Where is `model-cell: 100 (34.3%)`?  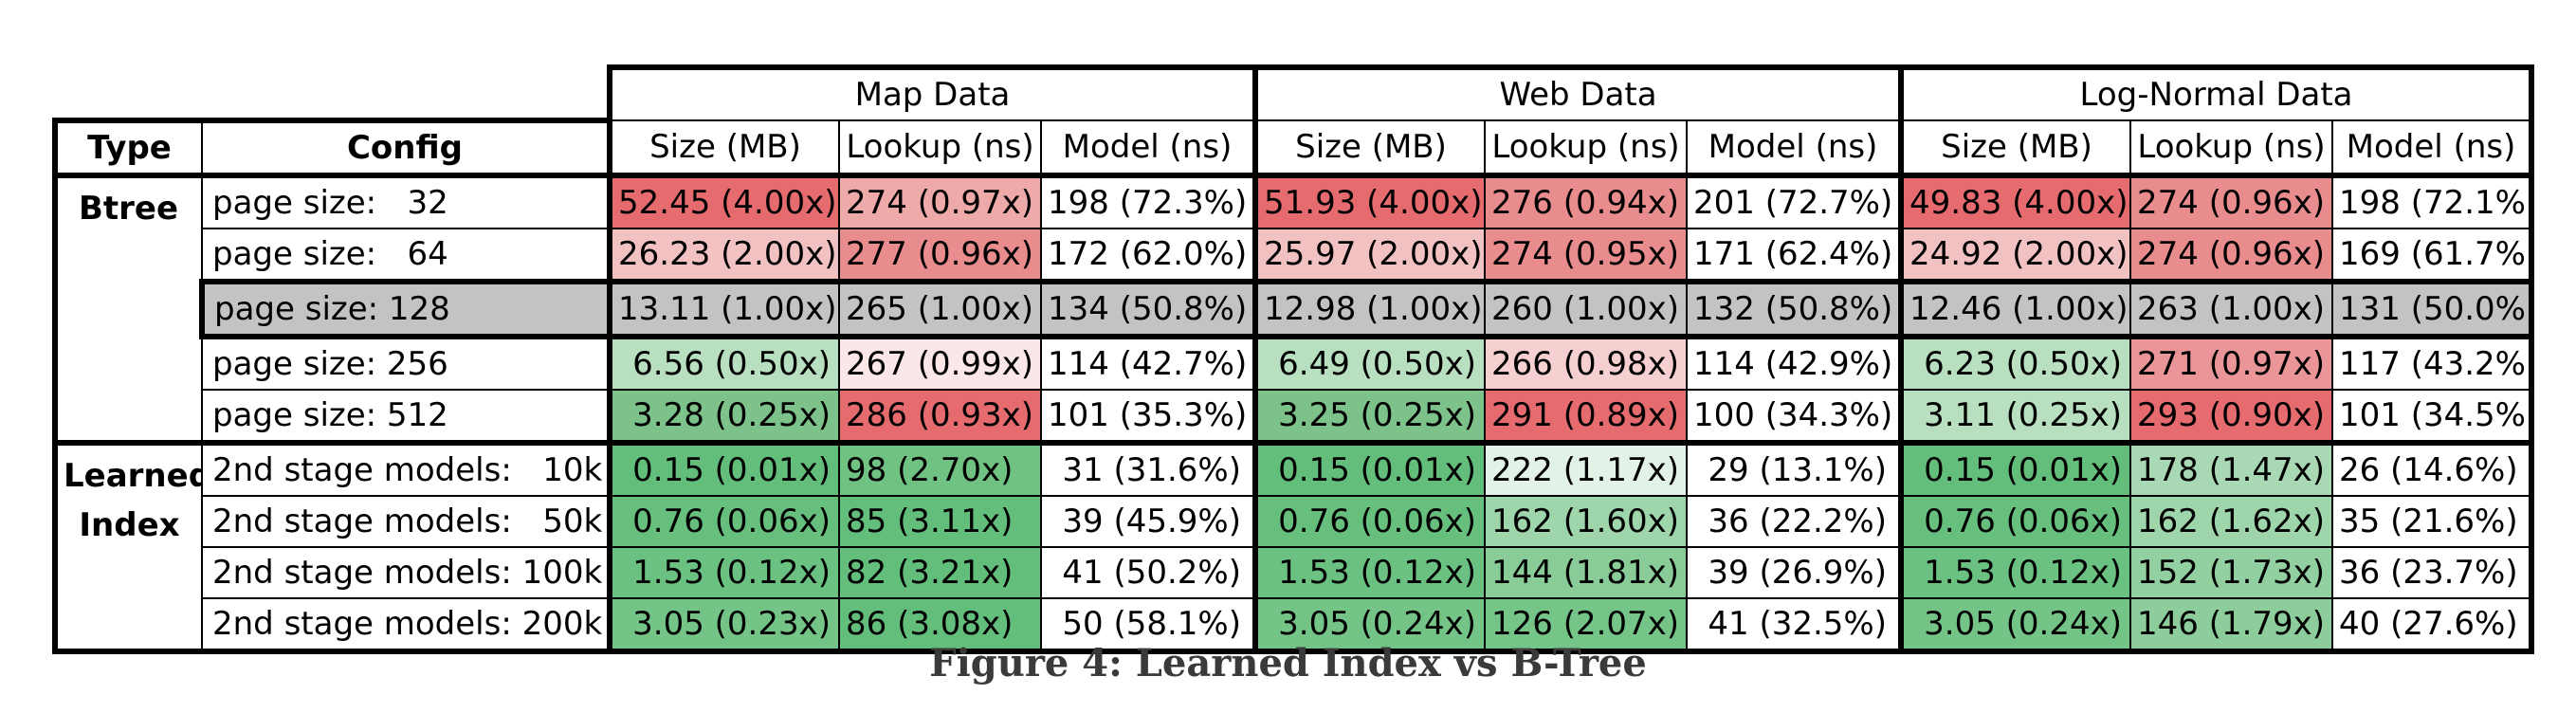
model-cell: 100 (34.3%) is located at coordinates (1794, 416).